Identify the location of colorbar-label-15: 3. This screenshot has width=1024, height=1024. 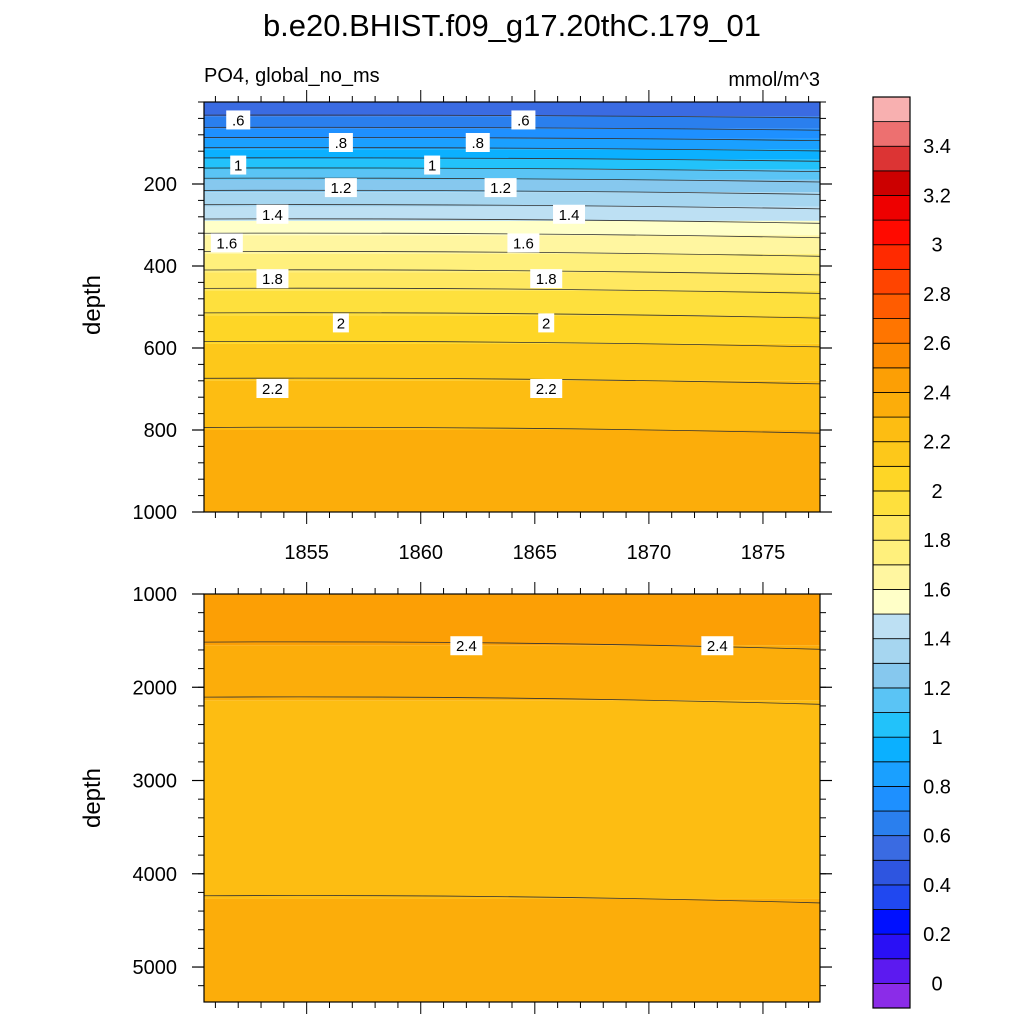
(936, 246).